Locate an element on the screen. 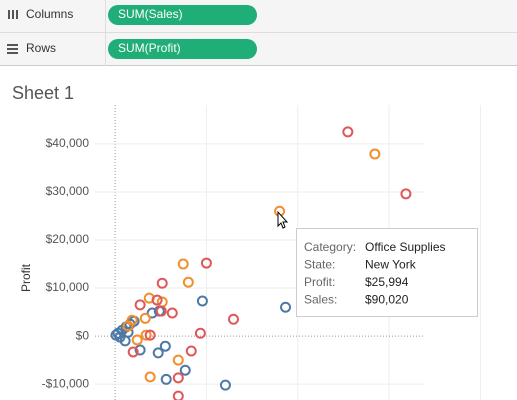  tooltip-value: $25,994 is located at coordinates (387, 282).